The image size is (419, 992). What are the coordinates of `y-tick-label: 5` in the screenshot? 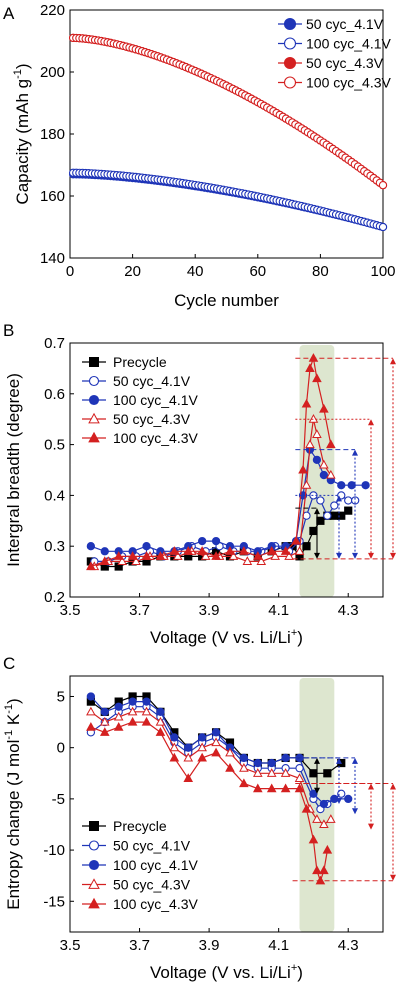 It's located at (61, 696).